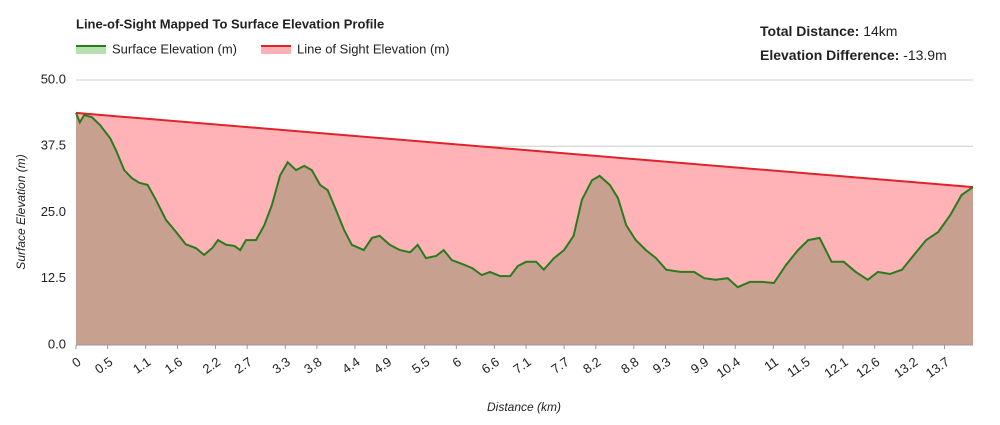 The image size is (1000, 425). I want to click on x-tick-label: 3.3, so click(280, 365).